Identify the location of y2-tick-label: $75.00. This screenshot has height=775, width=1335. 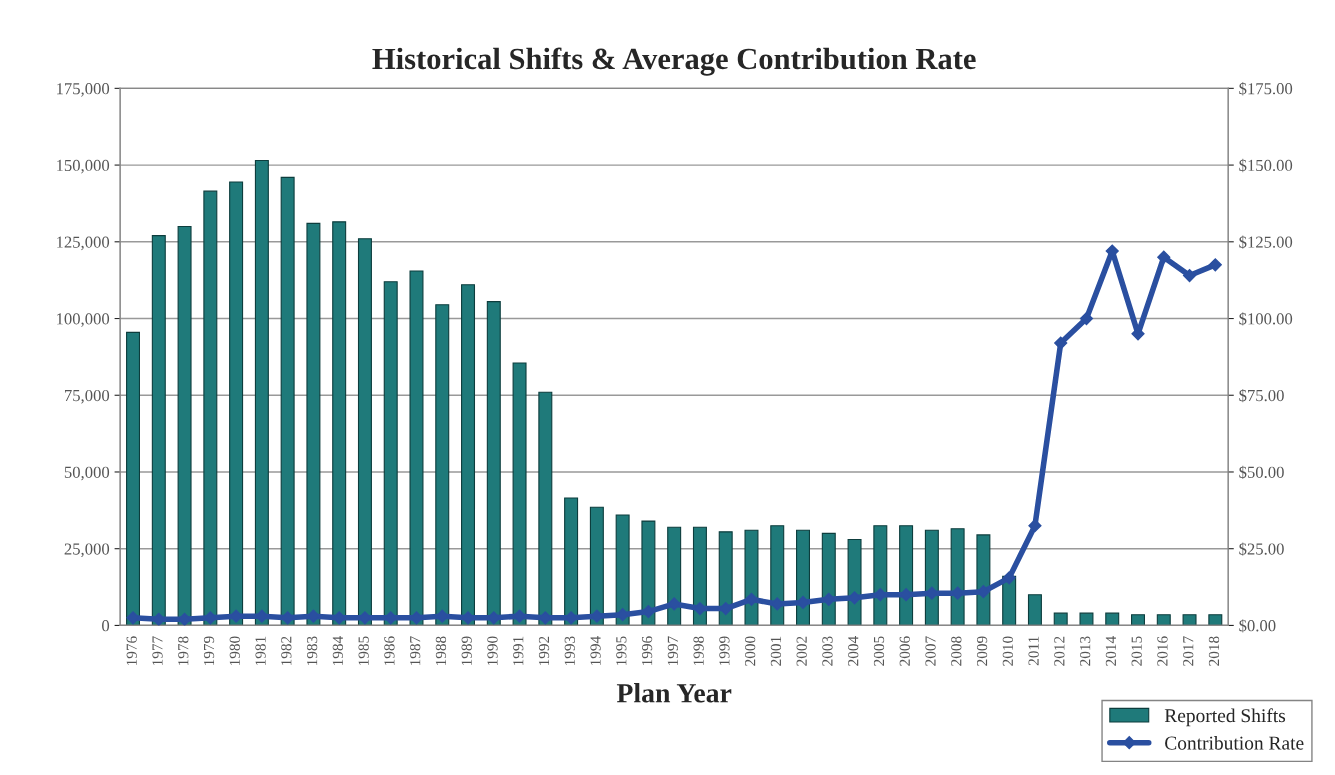
(1261, 395).